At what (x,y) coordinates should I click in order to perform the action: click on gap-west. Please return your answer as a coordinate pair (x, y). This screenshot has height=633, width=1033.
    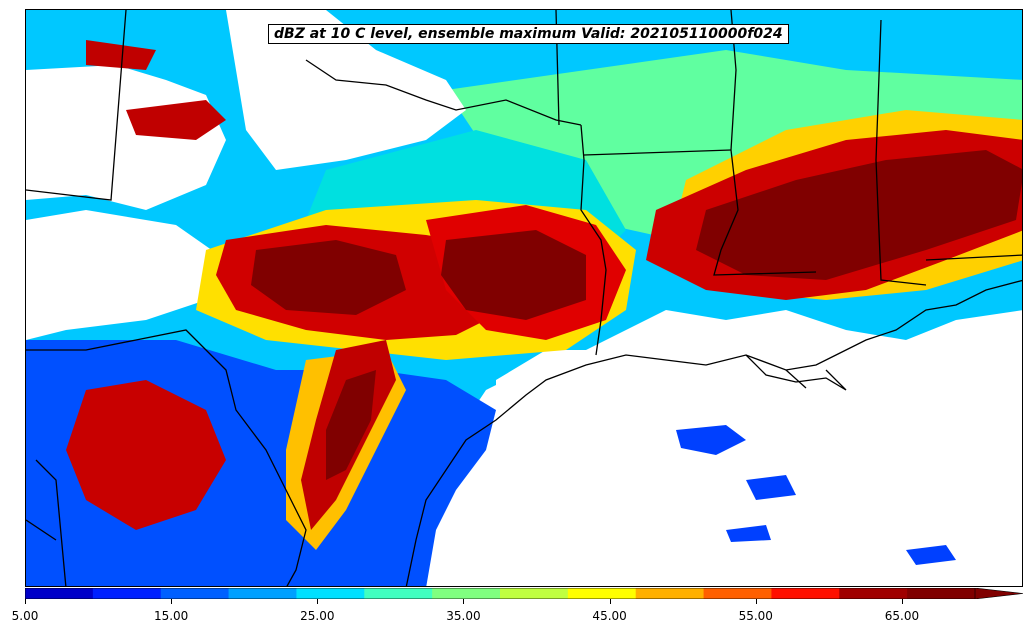
    Looking at the image, I should click on (126, 275).